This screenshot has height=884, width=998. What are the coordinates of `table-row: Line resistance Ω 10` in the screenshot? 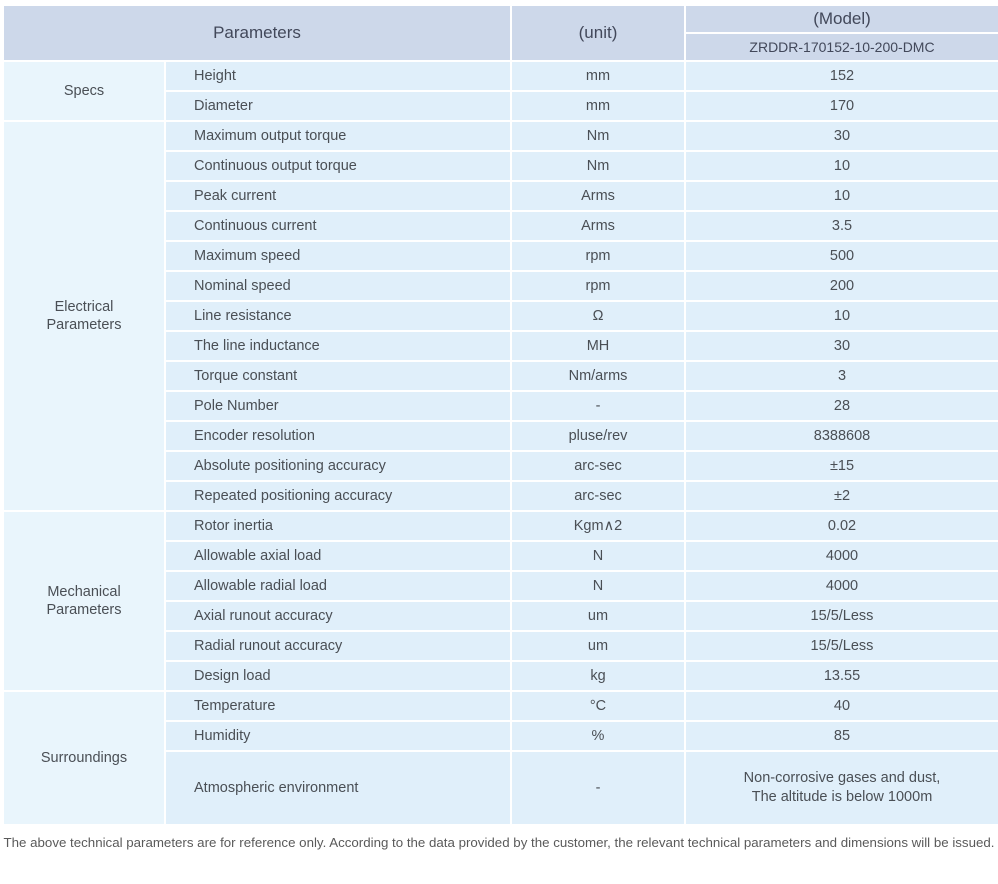 It's located at (501, 316).